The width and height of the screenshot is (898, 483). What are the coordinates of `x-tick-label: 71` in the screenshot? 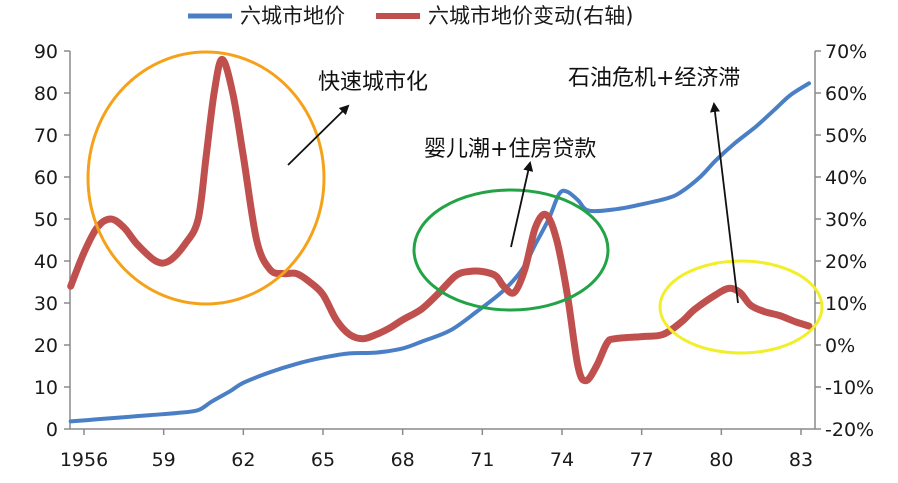 It's located at (482, 460).